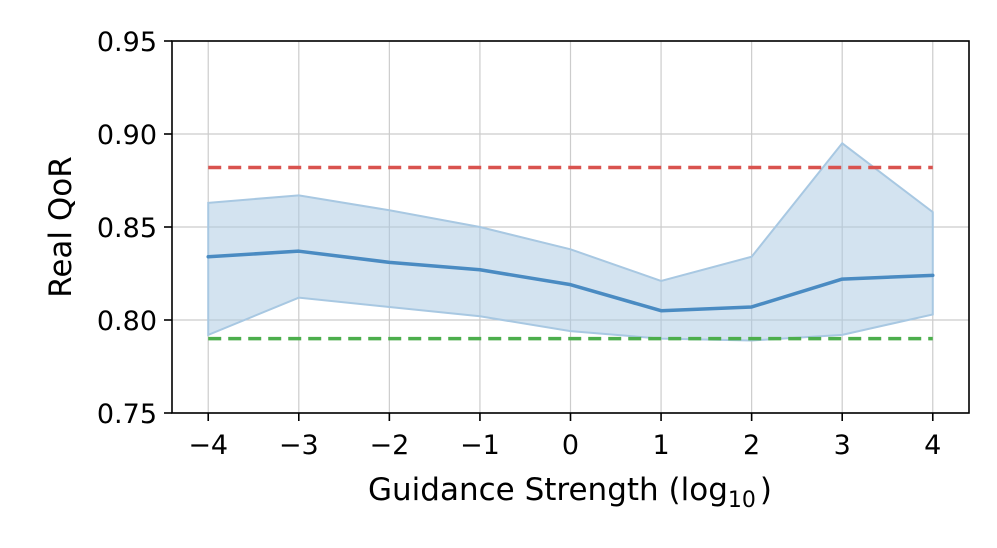 This screenshot has height=548, width=997. I want to click on x-tick-label: −2, so click(389, 445).